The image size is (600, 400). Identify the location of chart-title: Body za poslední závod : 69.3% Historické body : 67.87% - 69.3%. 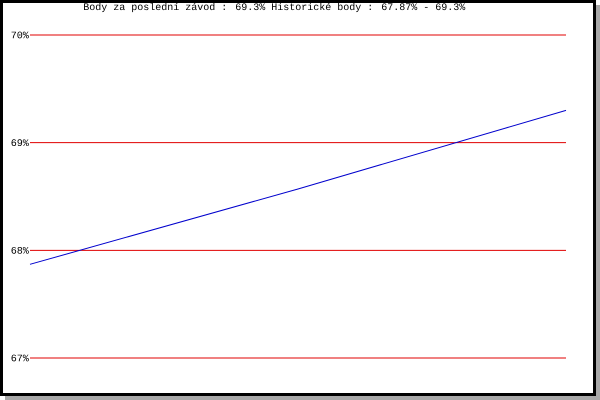
(275, 7).